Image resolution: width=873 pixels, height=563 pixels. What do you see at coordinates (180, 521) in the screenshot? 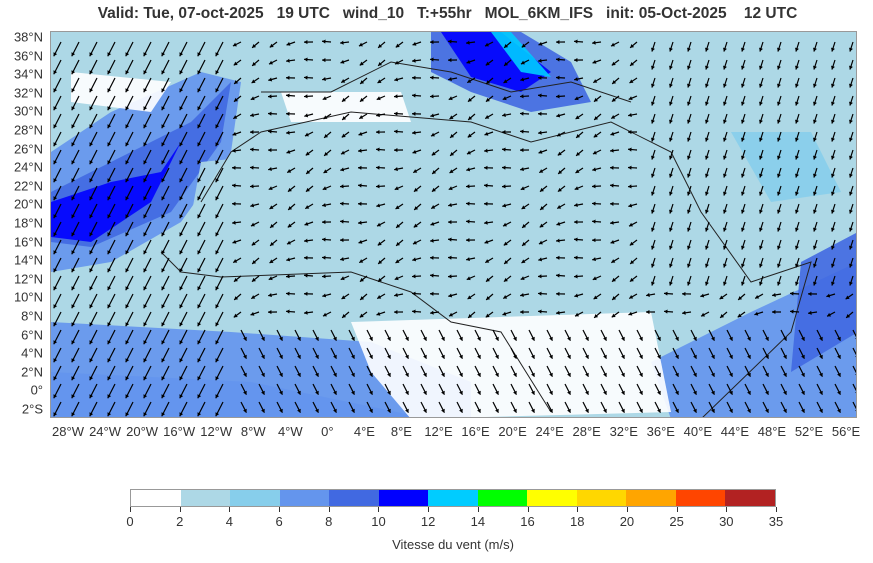
I see `colorbar-tick-label: 2` at bounding box center [180, 521].